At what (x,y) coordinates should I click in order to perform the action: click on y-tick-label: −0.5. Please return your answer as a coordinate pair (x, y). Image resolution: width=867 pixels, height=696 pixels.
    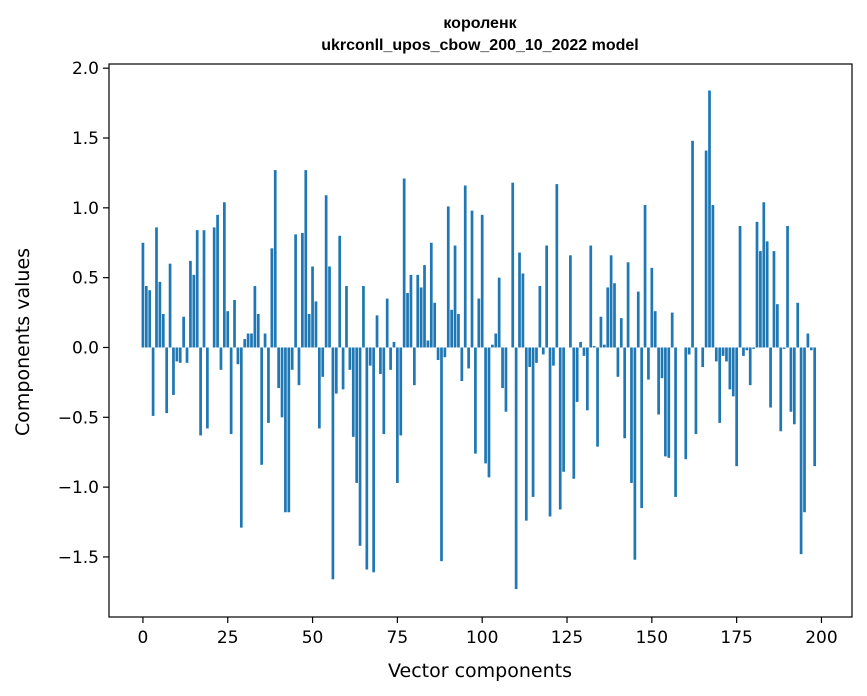
    Looking at the image, I should click on (78, 418).